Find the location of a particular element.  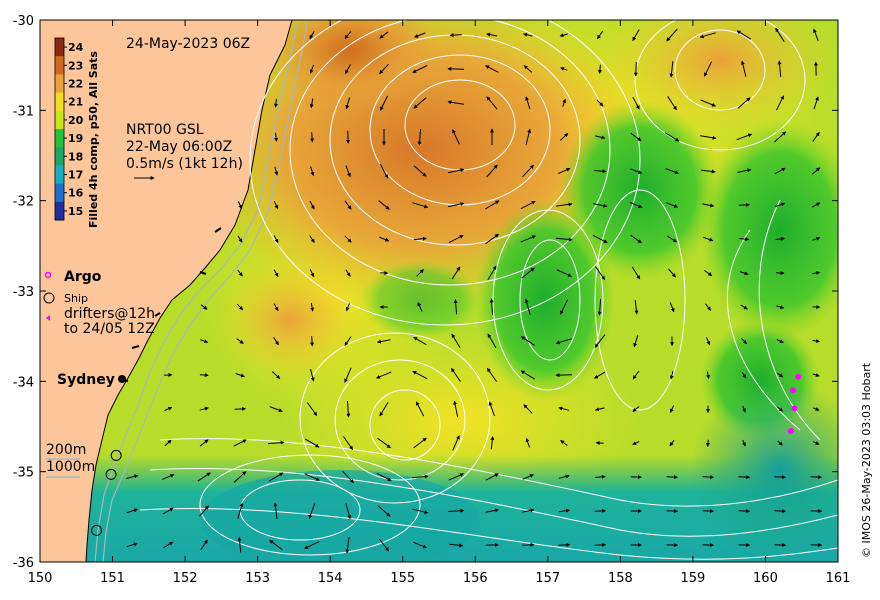

ship-marker is located at coordinates (97, 530).